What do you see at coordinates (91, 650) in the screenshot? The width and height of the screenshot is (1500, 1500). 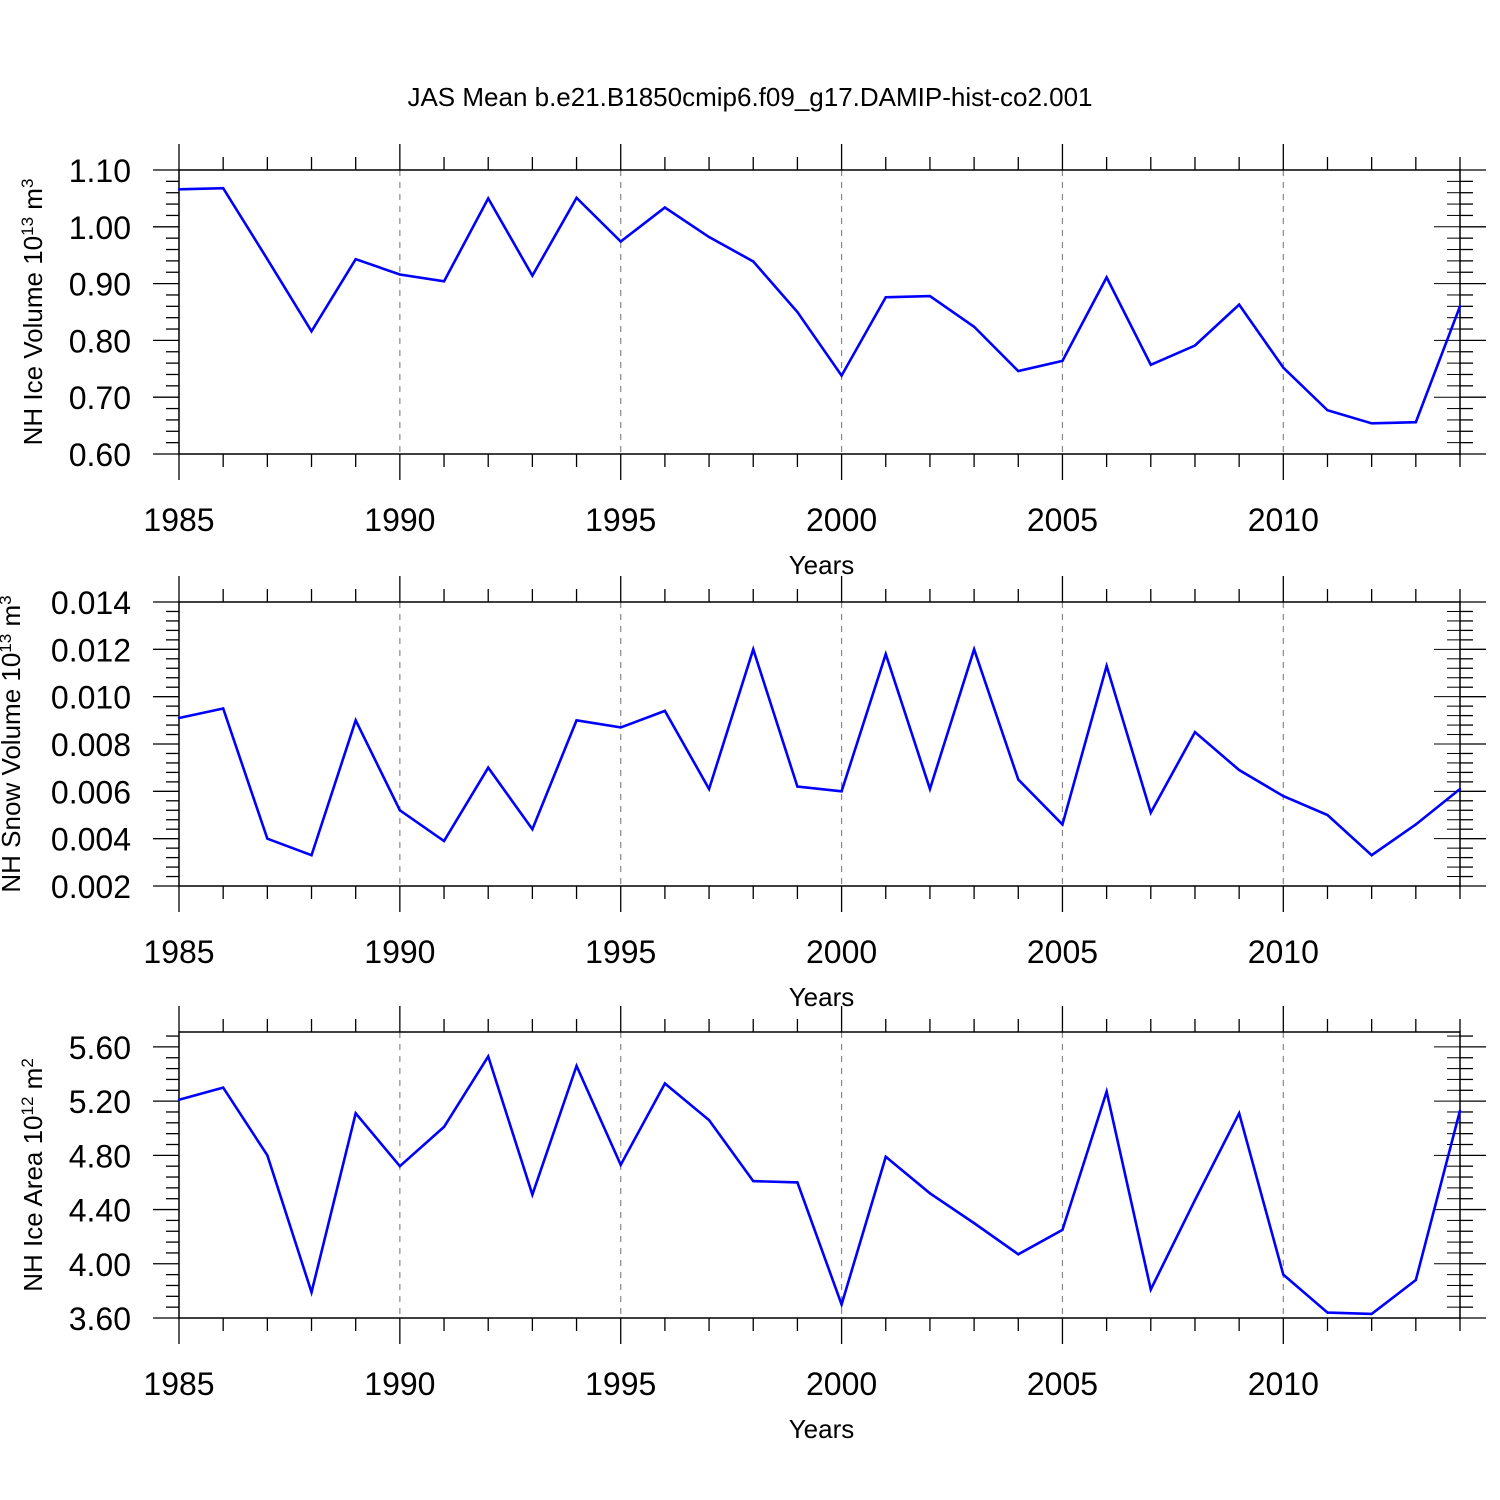 I see `y-tick-label: 0.012` at bounding box center [91, 650].